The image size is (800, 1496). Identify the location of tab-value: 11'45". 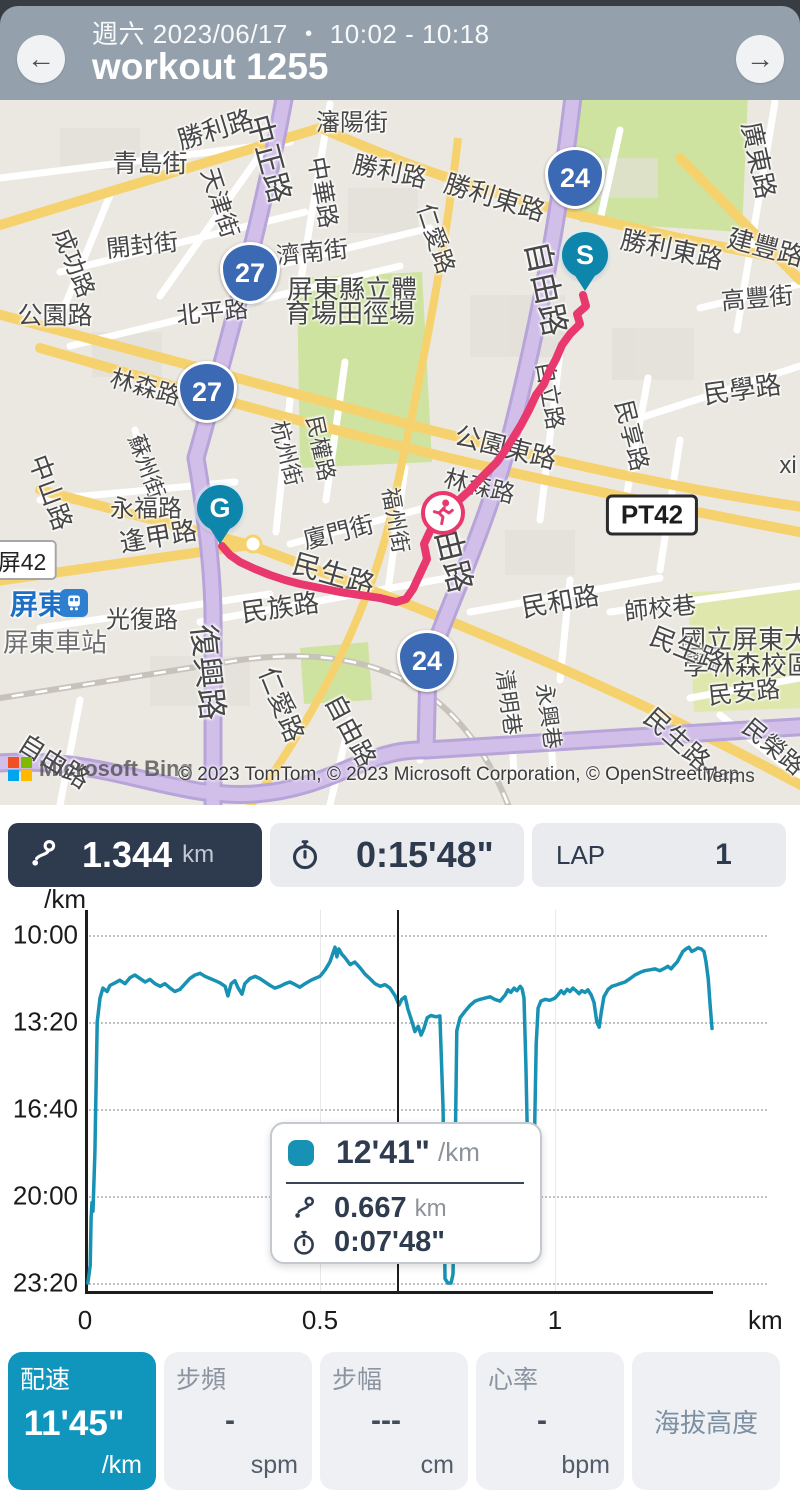
(74, 1423).